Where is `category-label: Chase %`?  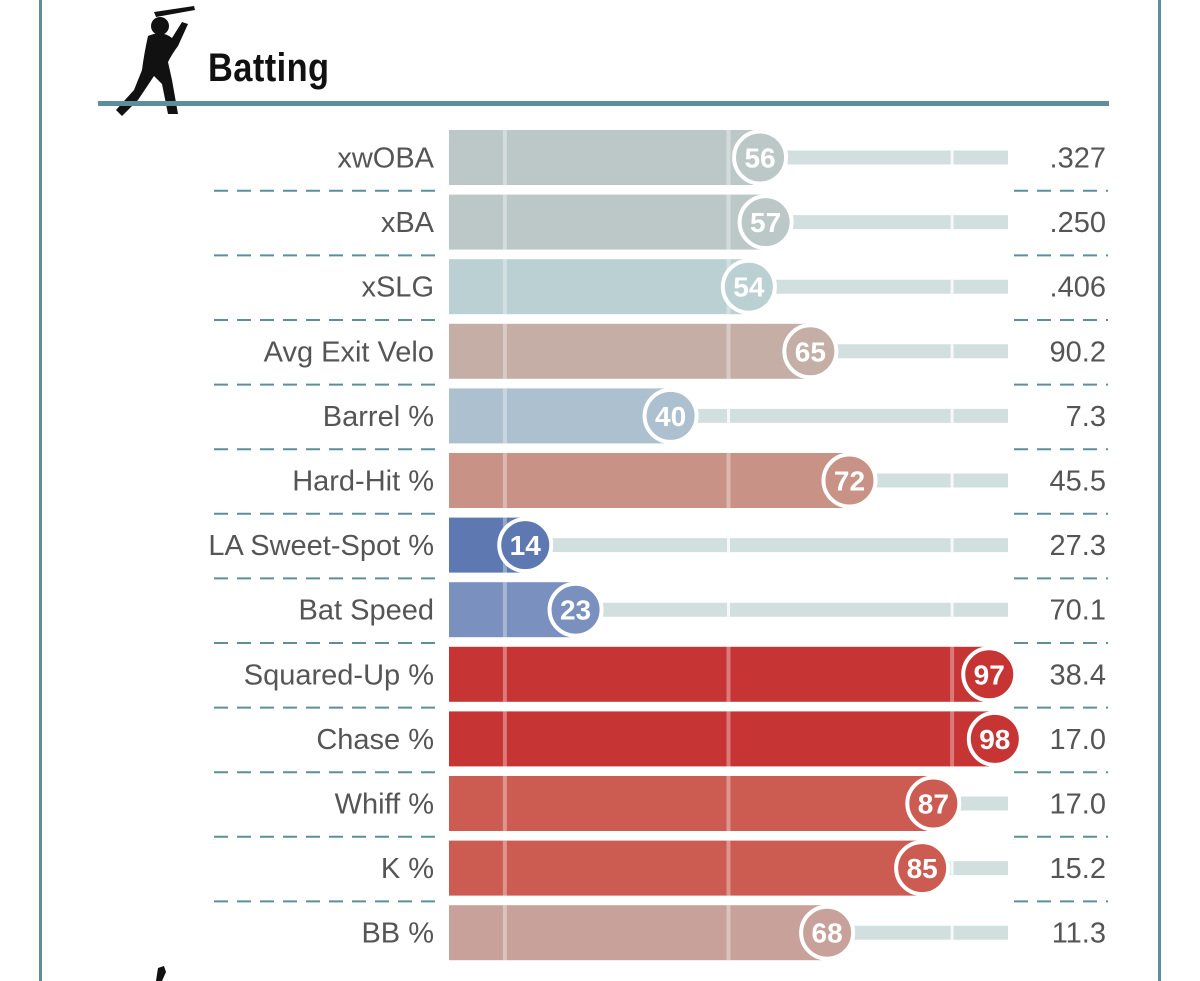
category-label: Chase % is located at coordinates (375, 740).